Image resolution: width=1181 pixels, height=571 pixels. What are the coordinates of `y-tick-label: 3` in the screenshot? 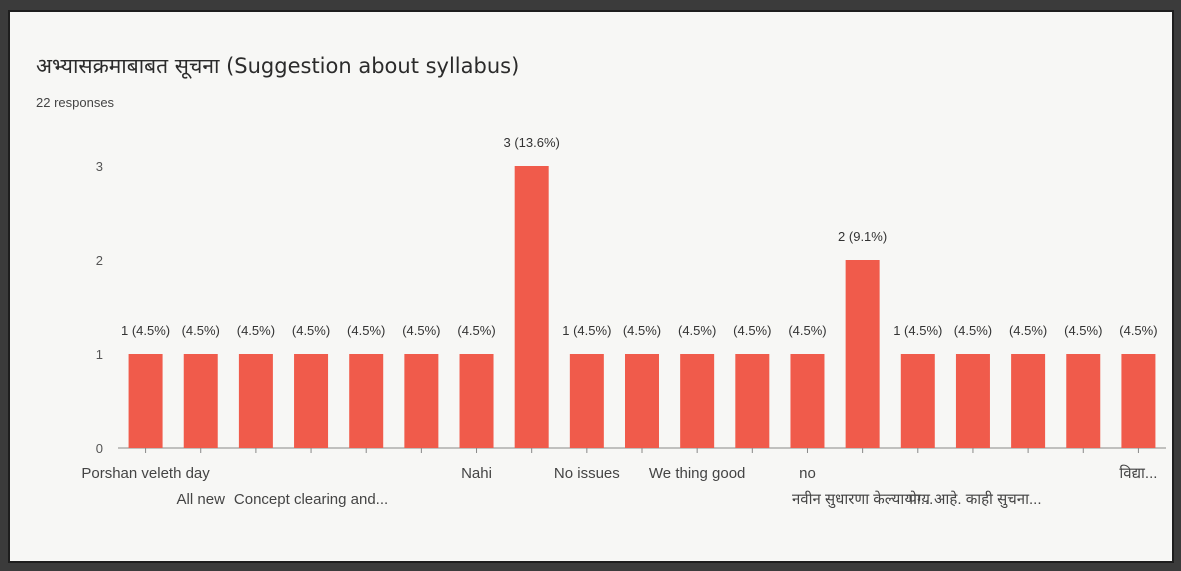 It's located at (99, 166).